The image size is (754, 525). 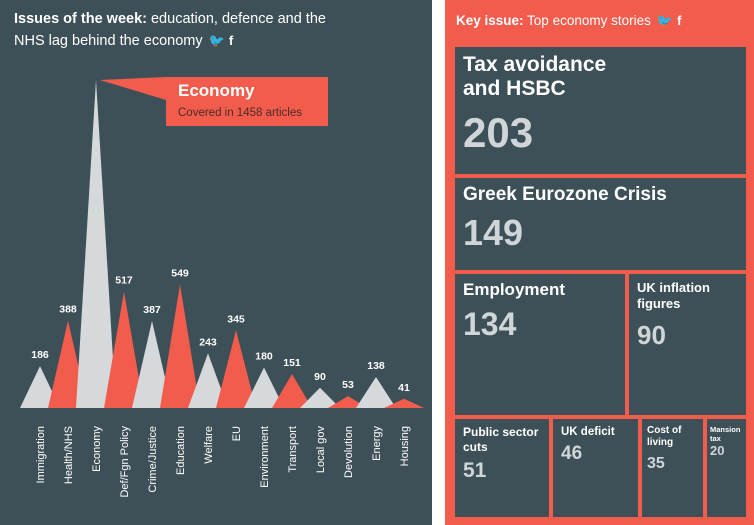 What do you see at coordinates (96, 244) in the screenshot?
I see `peak-economy` at bounding box center [96, 244].